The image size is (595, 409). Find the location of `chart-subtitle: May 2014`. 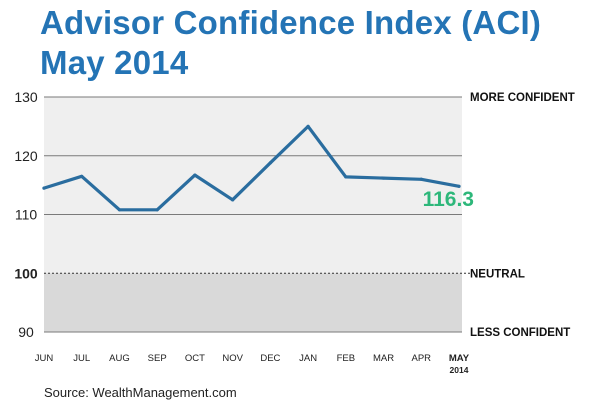

chart-subtitle: May 2014 is located at coordinates (114, 62).